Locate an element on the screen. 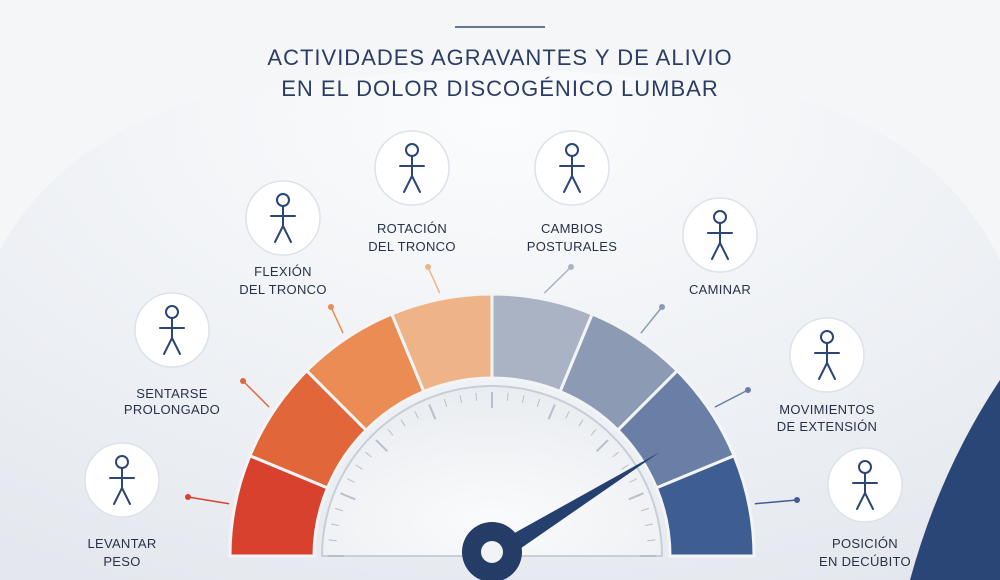 The image size is (1000, 580). activity-label: POSICIÓN is located at coordinates (865, 543).